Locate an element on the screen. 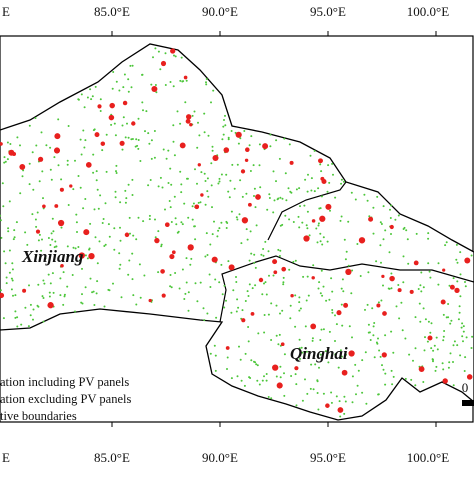 The width and height of the screenshot is (474, 479). bottom-labels: E 85.0°E 90.0°E 95.0°E 100.0°E is located at coordinates (225, 457).